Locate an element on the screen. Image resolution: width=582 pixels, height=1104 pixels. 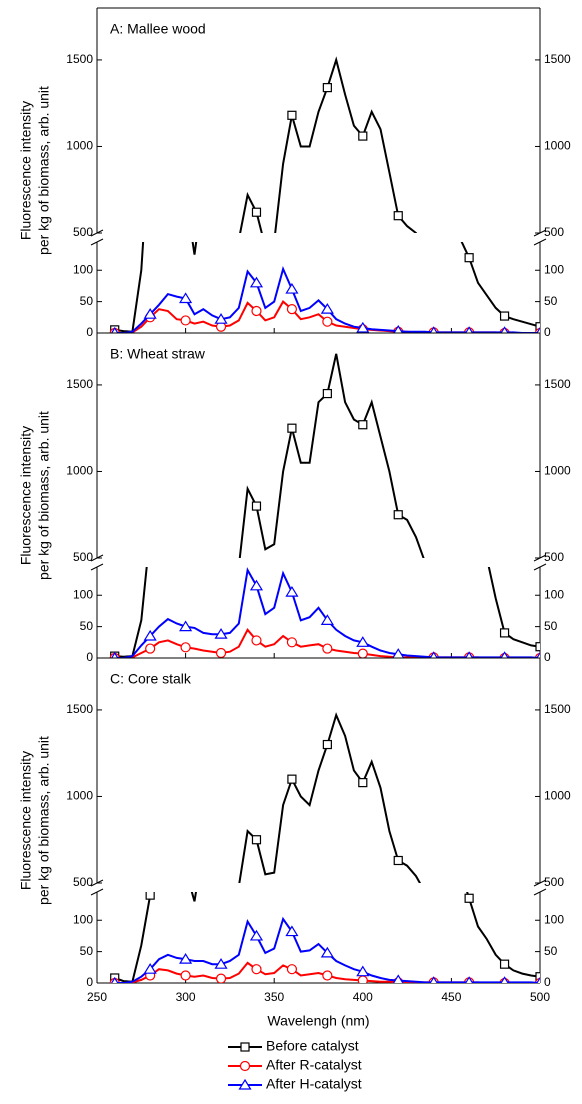
x-tick-label: 350 is located at coordinates (274, 997).